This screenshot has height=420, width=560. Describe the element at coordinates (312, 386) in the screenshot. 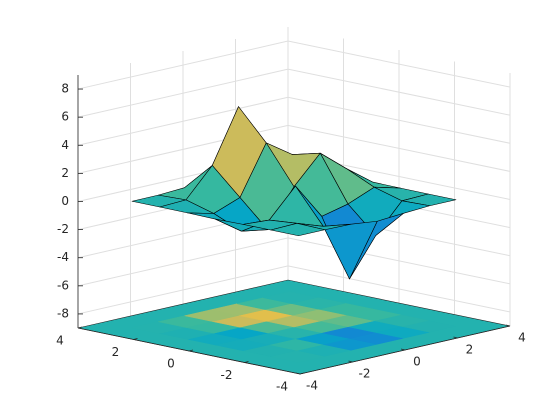

I see `x-tick-label: -4` at that location.